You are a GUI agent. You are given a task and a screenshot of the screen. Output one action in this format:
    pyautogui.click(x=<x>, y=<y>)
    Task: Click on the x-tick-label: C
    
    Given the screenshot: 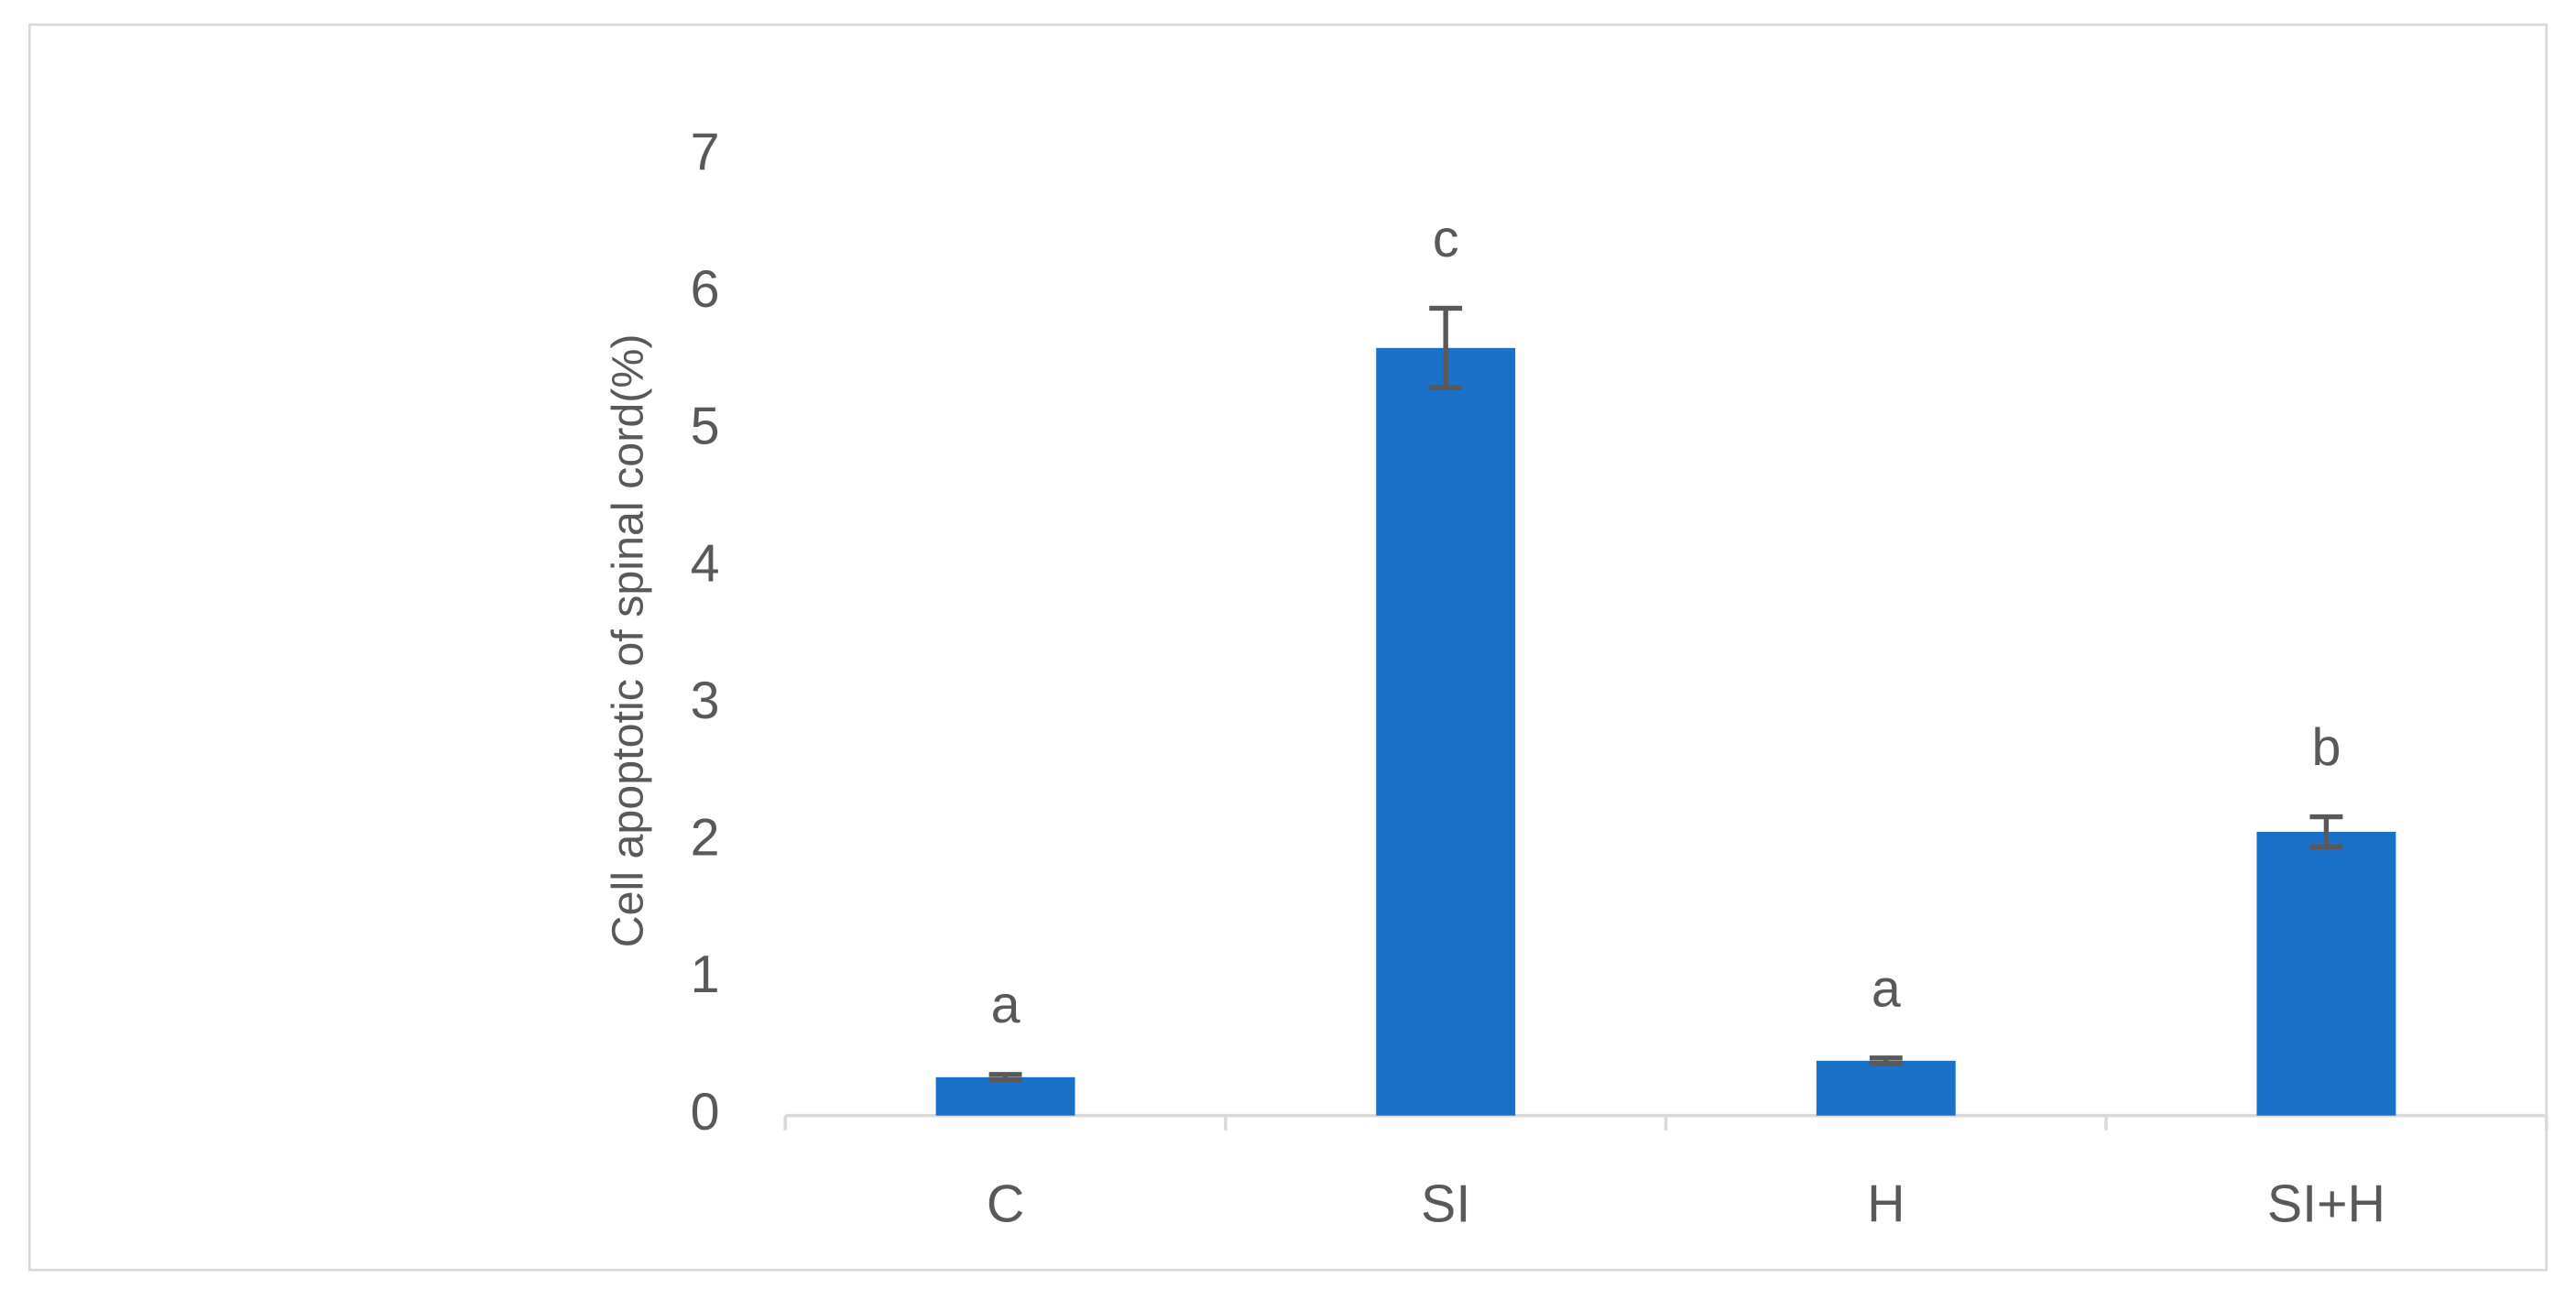 What is the action you would take?
    pyautogui.click(x=1006, y=1203)
    